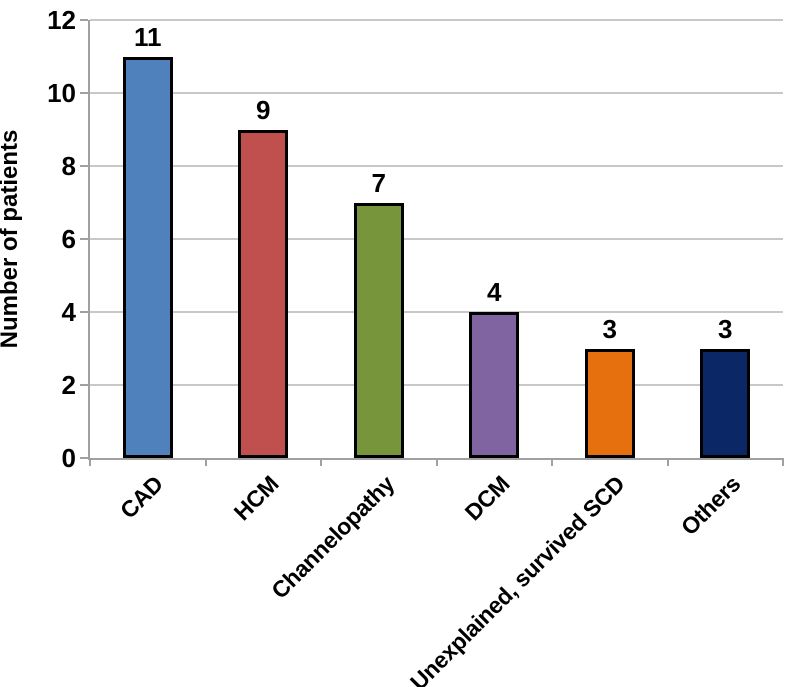  I want to click on bar-dcm, so click(494, 385).